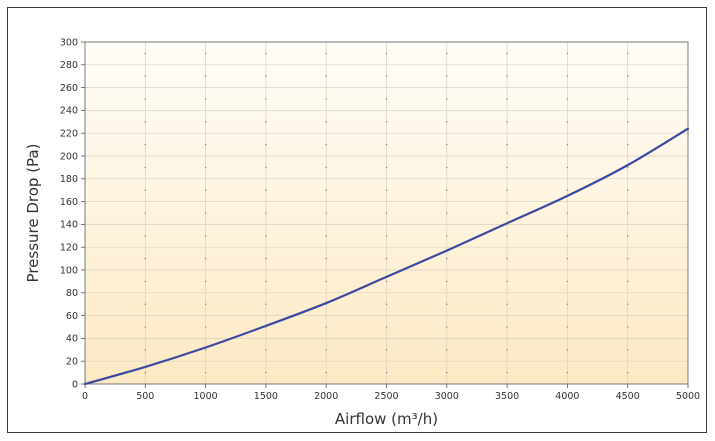 This screenshot has width=715, height=441. Describe the element at coordinates (69, 270) in the screenshot. I see `y-tick-label: 100` at that location.